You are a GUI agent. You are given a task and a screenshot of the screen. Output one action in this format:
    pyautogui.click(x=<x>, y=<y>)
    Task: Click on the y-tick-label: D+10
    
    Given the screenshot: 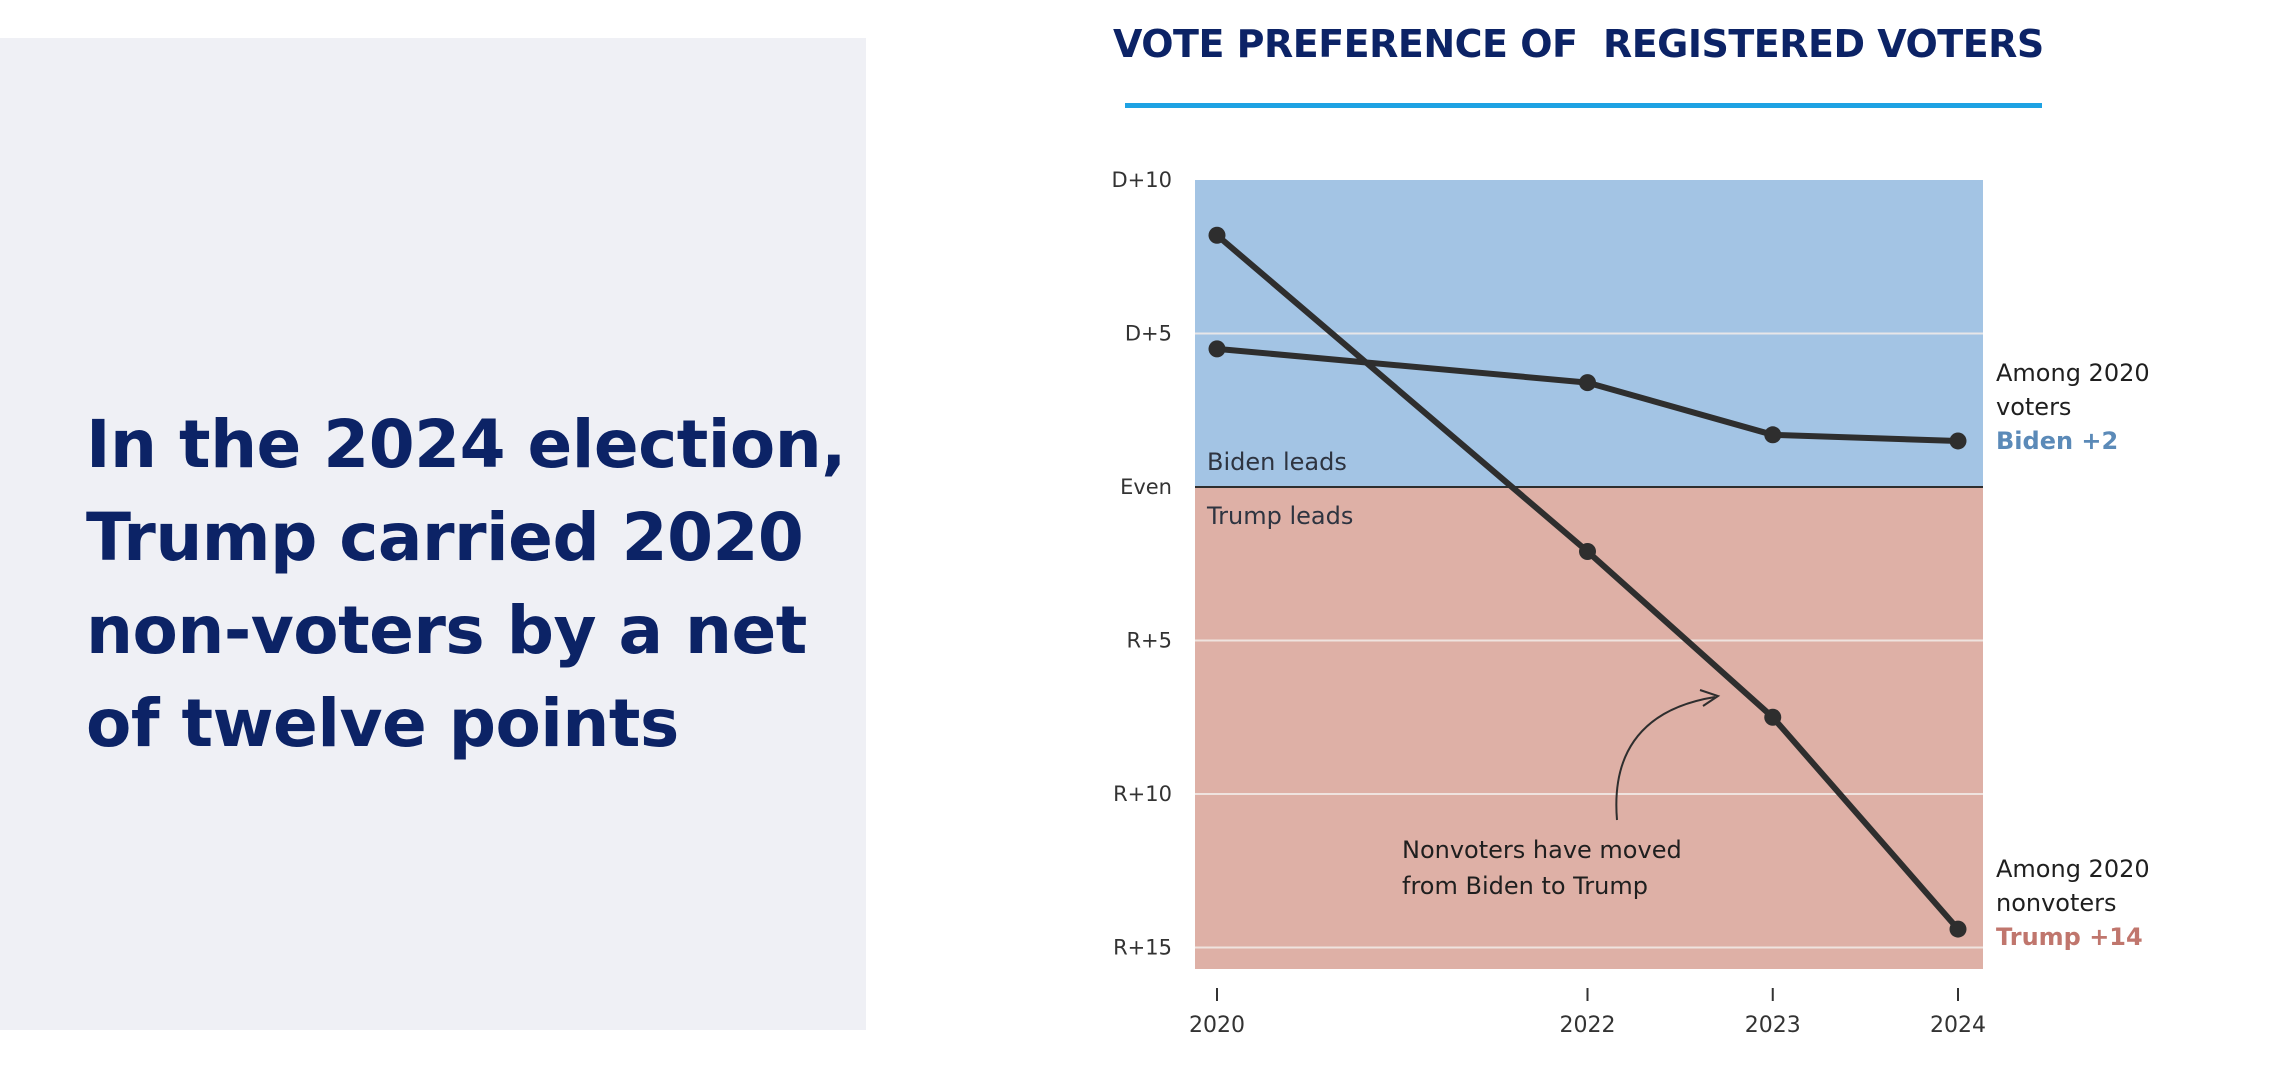 What is the action you would take?
    pyautogui.click(x=1142, y=180)
    